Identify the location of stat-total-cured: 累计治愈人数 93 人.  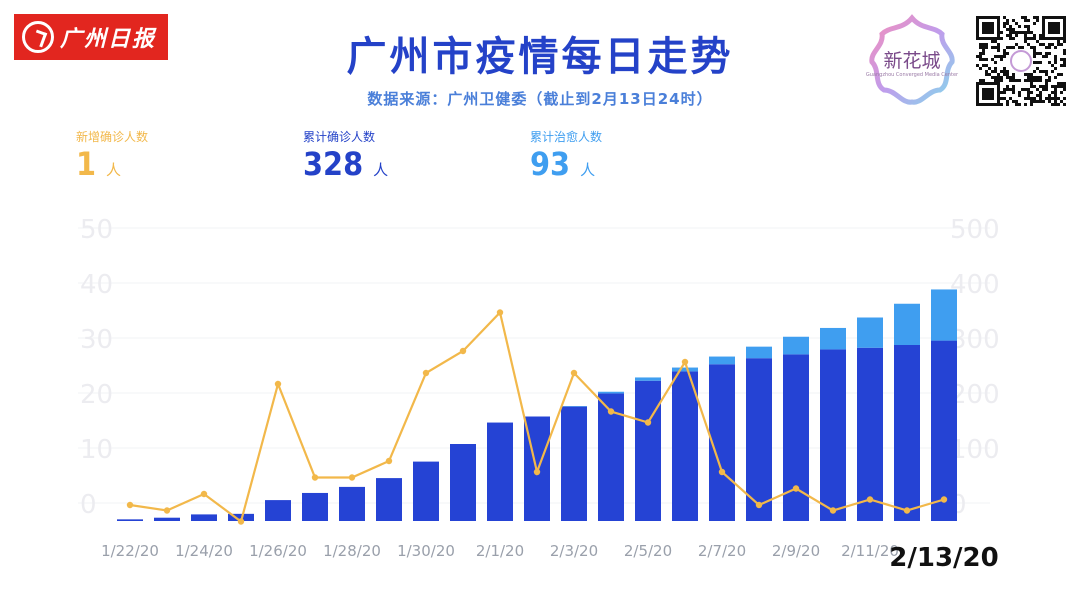
(566, 155).